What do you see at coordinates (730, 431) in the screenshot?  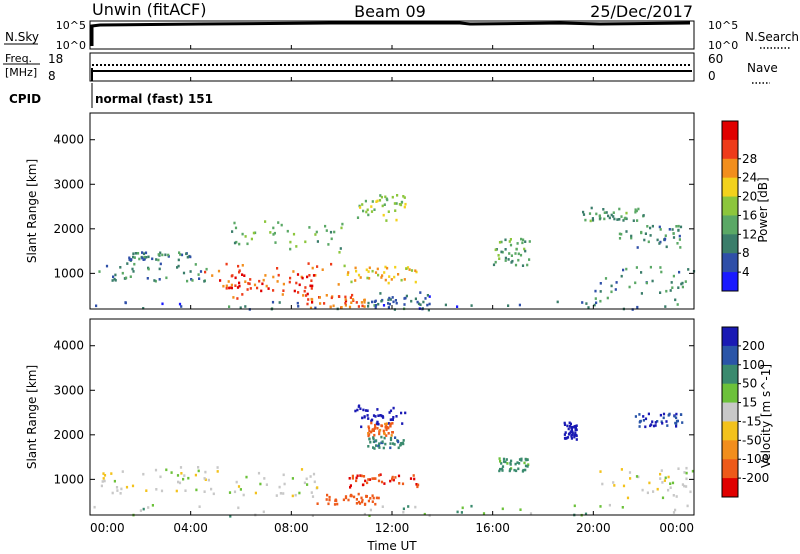 I see `colorbar-swatch` at bounding box center [730, 431].